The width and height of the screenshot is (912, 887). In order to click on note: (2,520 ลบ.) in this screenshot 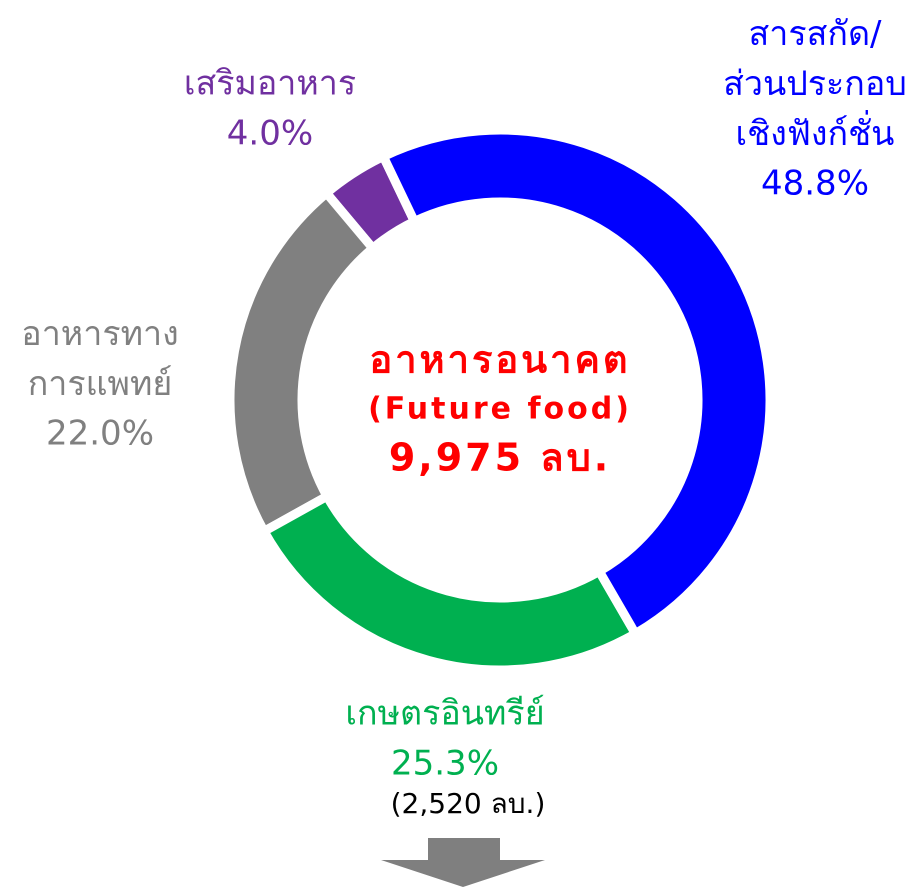, I will do `click(468, 803)`.